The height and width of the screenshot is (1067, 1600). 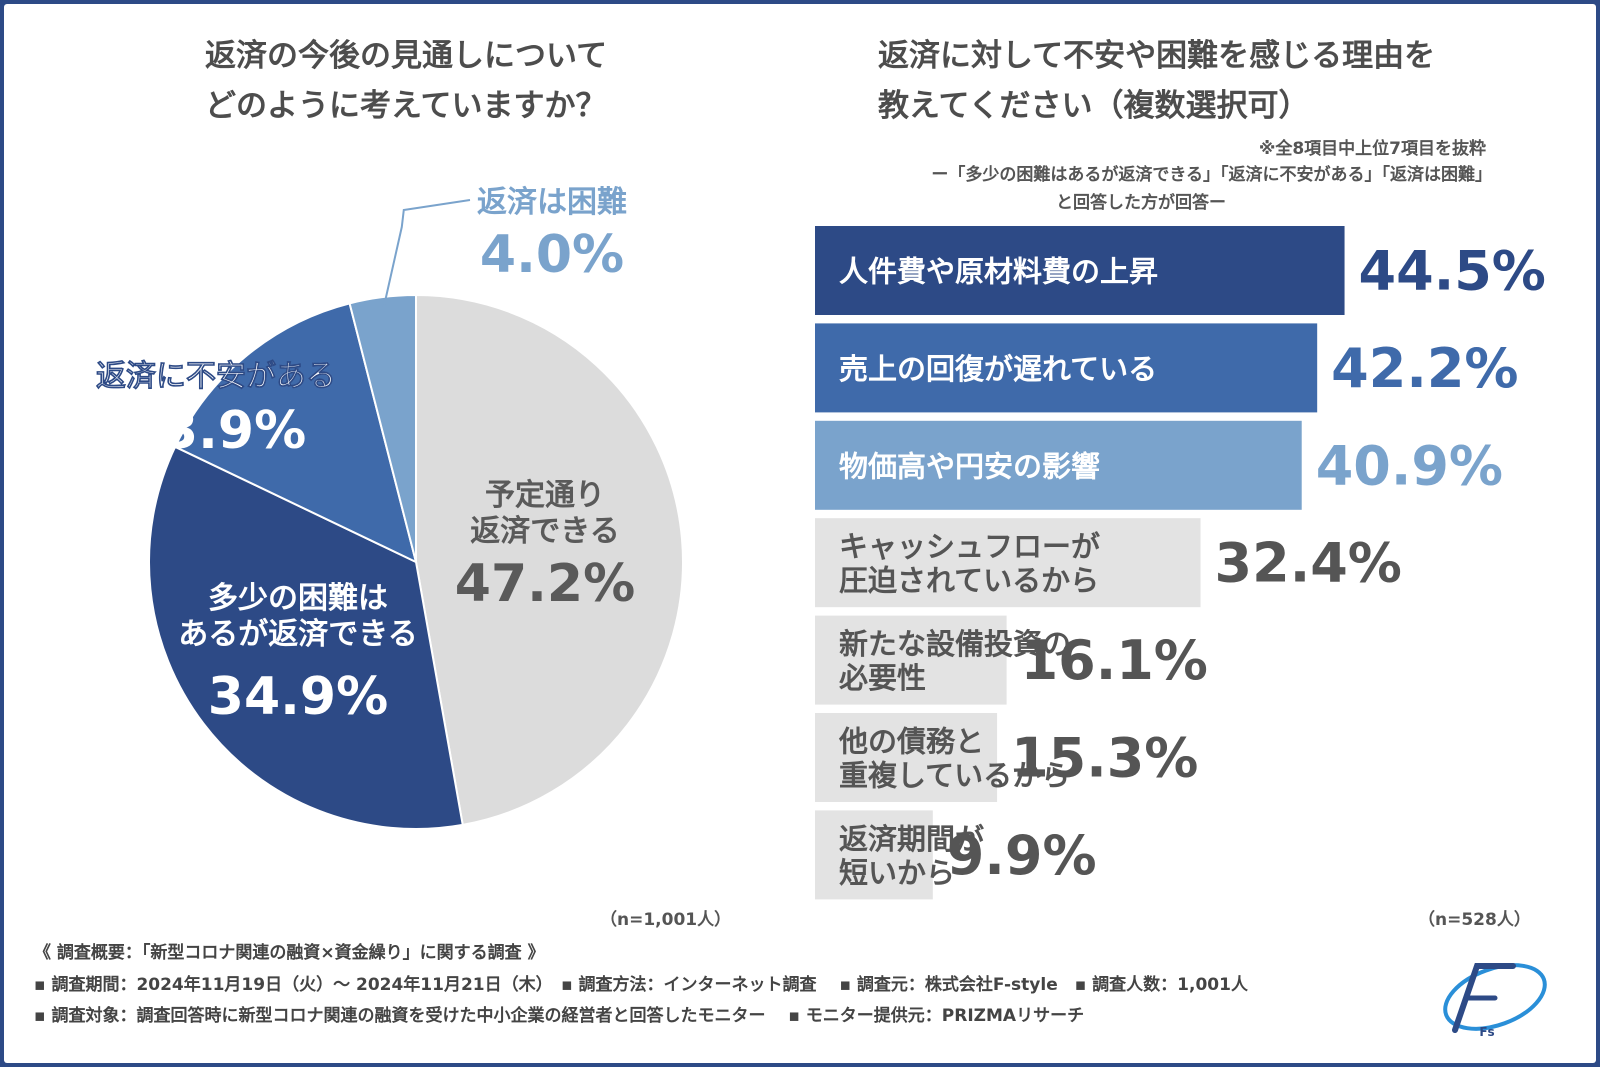 I want to click on bar-label-6-line1: 短いから, so click(x=897, y=873).